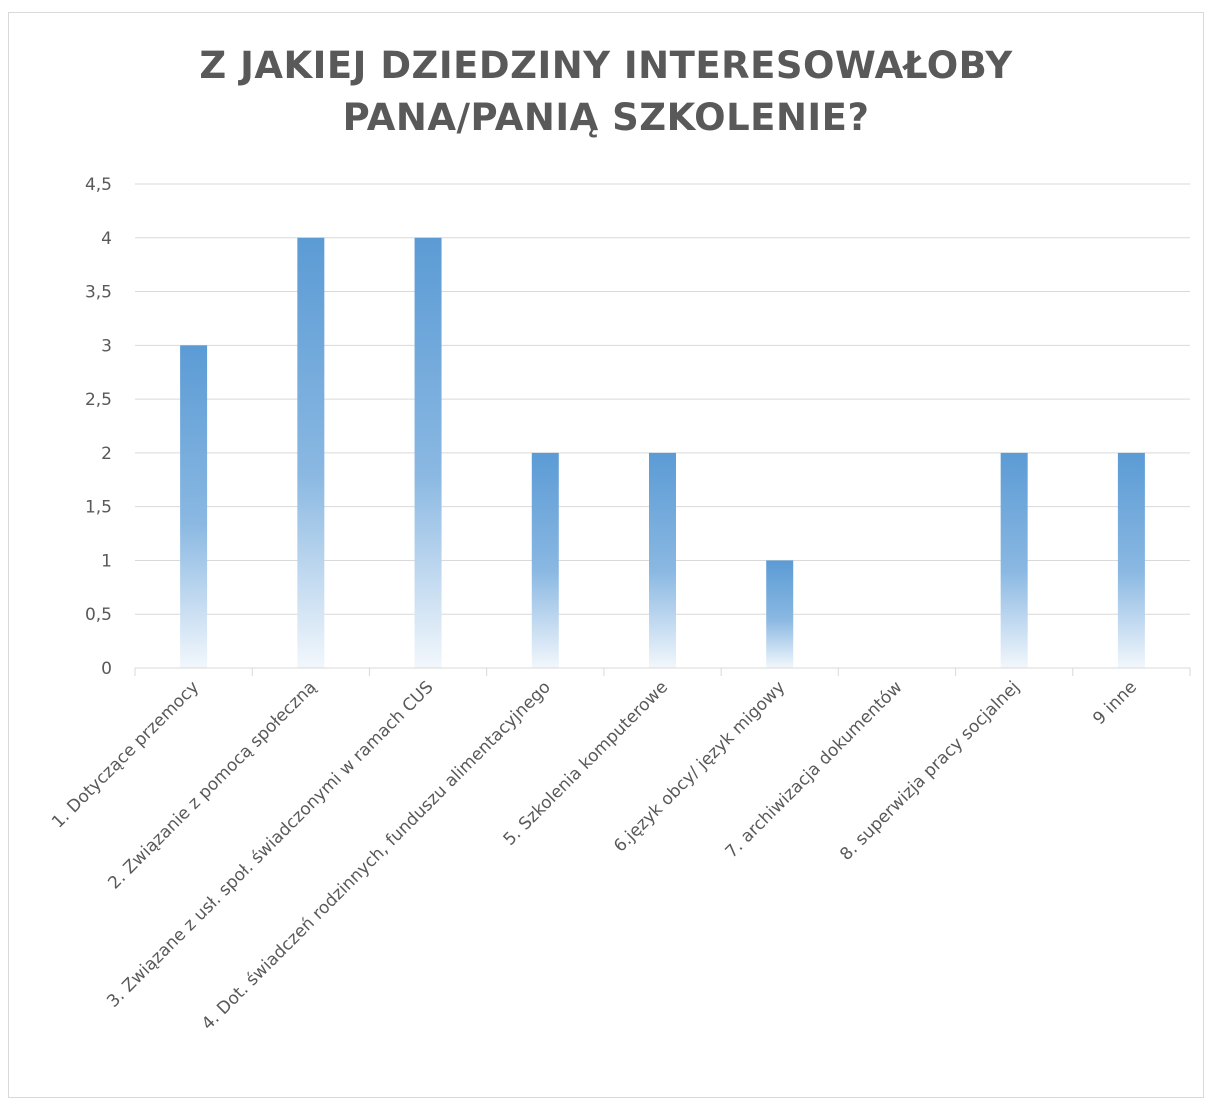 Image resolution: width=1206 pixels, height=1100 pixels. What do you see at coordinates (98, 400) in the screenshot?
I see `y-tick-label: 2,5` at bounding box center [98, 400].